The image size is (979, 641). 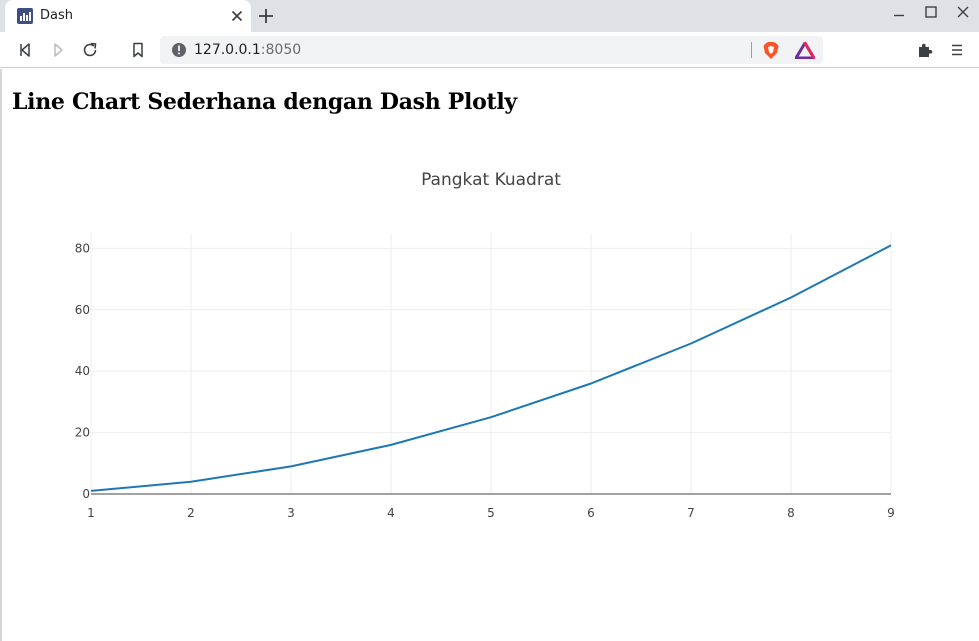 I want to click on x-tick-label: 7, so click(x=691, y=513).